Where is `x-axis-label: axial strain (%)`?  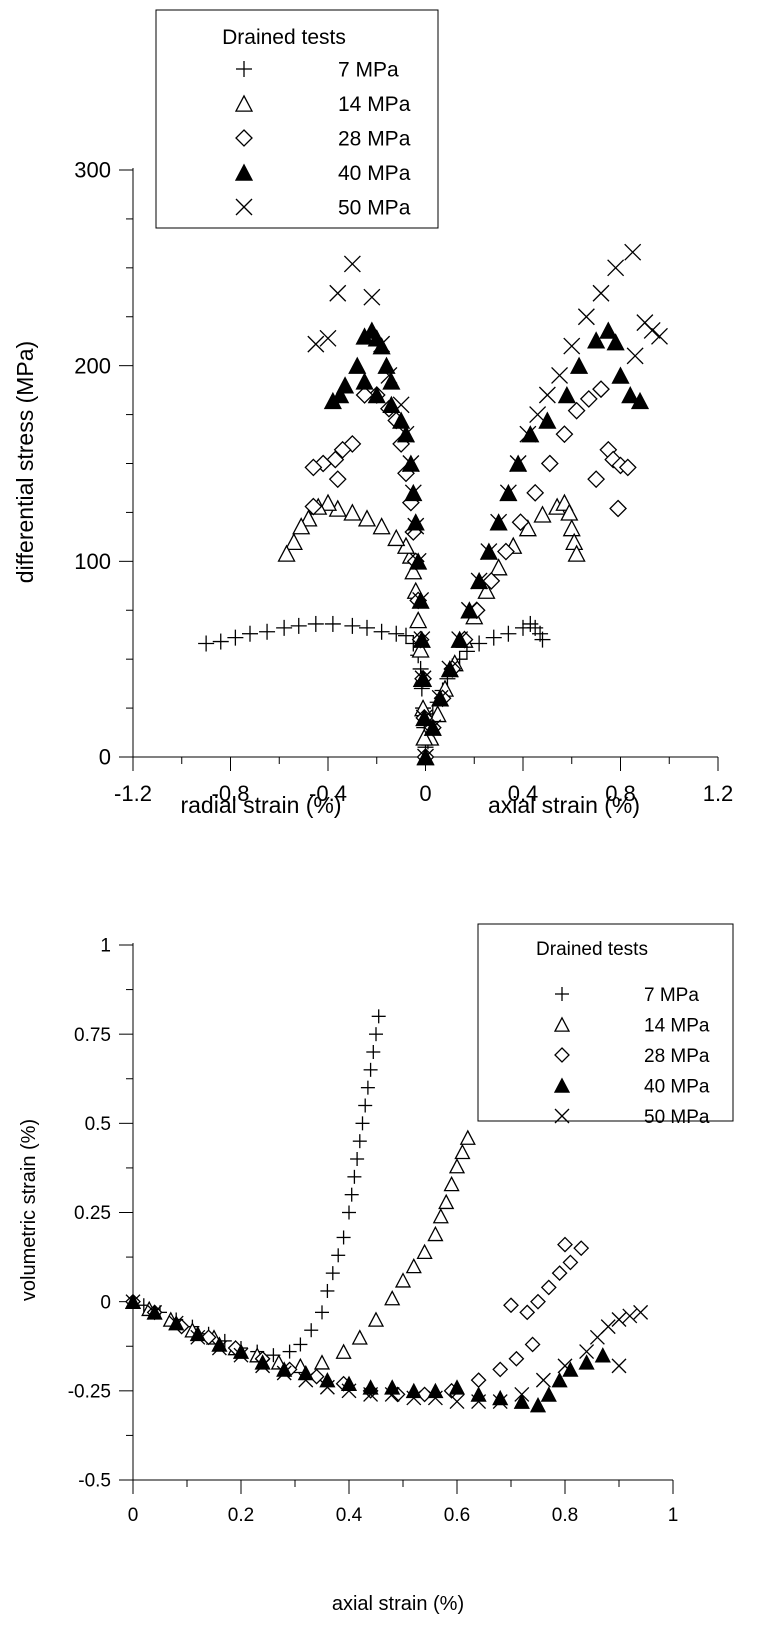
x-axis-label: axial strain (%) is located at coordinates (398, 1604).